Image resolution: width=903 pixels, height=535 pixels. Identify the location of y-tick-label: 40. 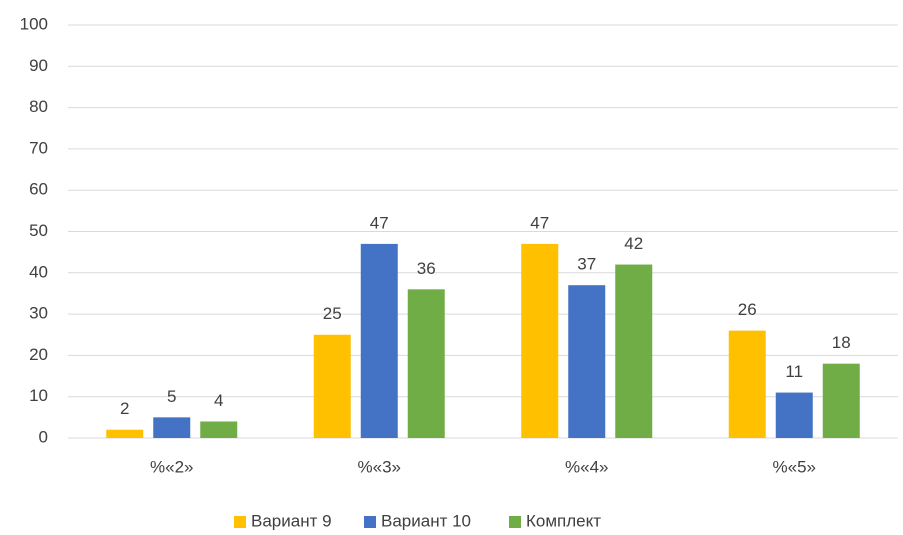
(38, 271).